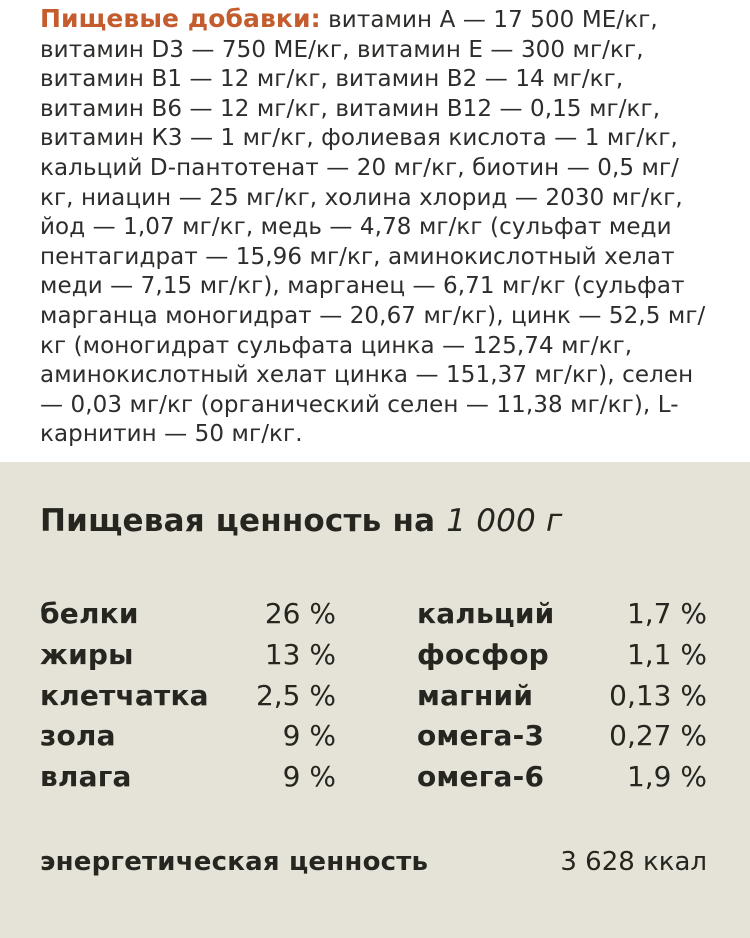 The width and height of the screenshot is (750, 938). I want to click on nutrient-label: фосфор, so click(483, 654).